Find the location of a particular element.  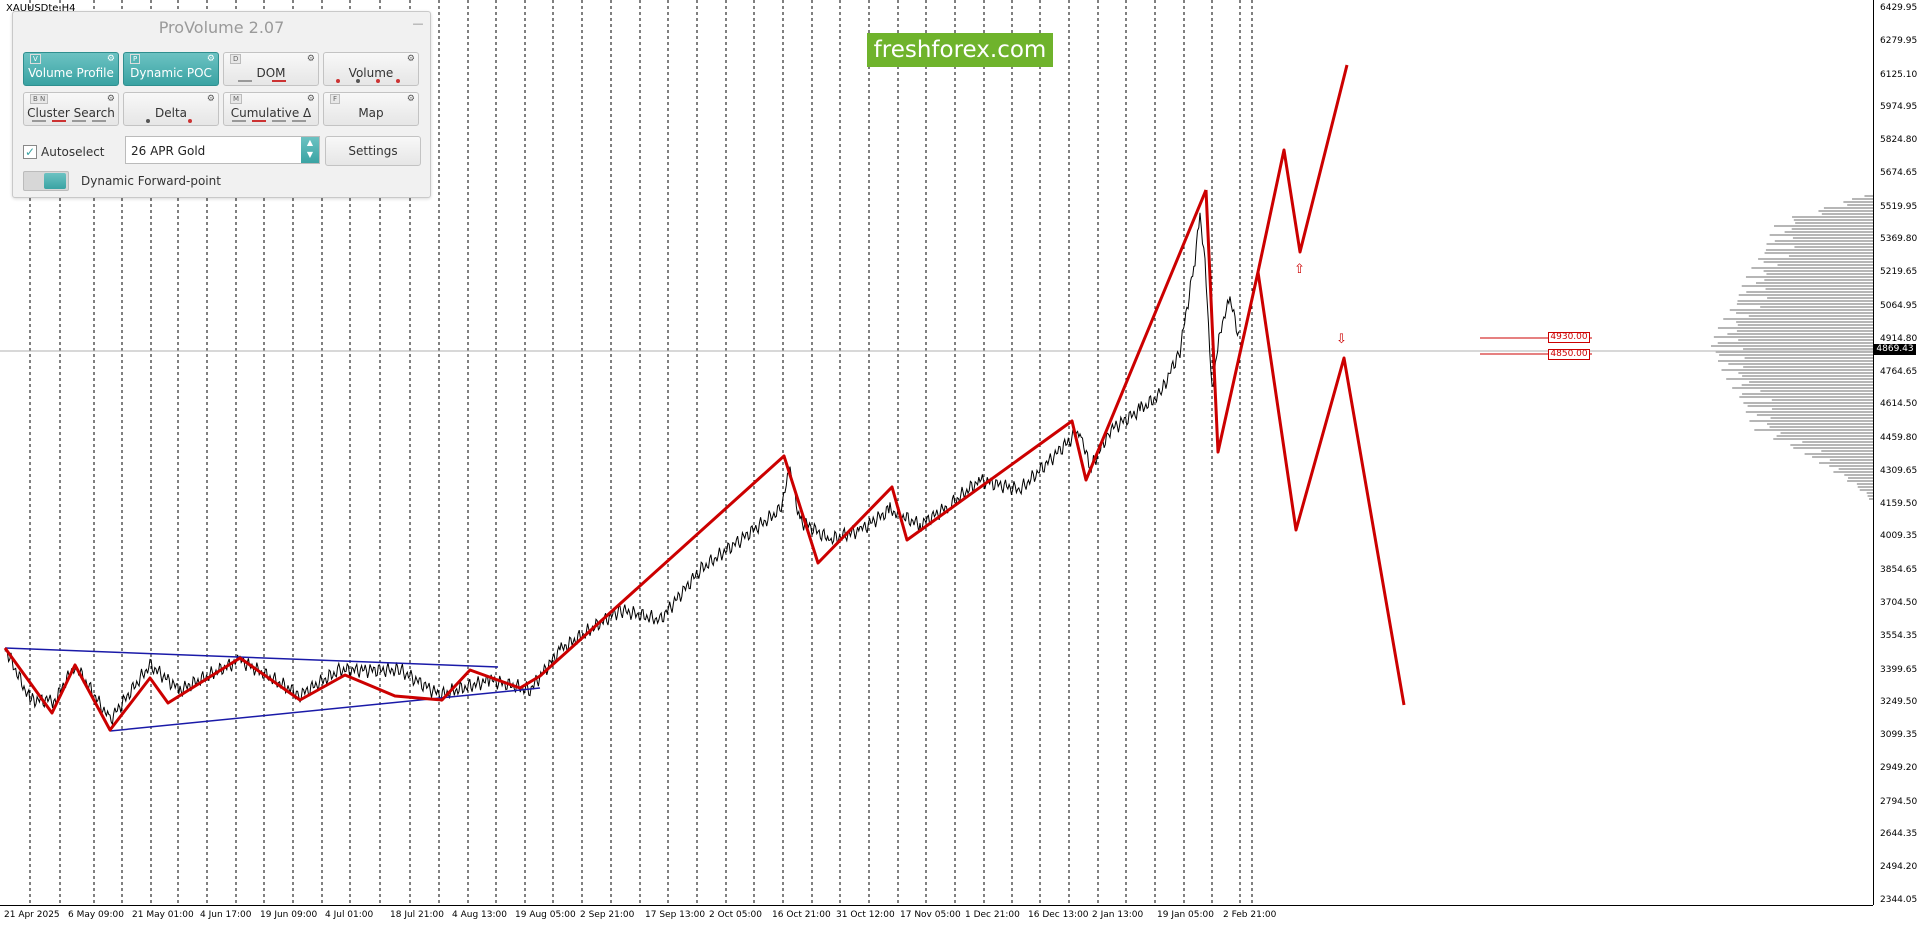

hotkey-label: P is located at coordinates (135, 59).